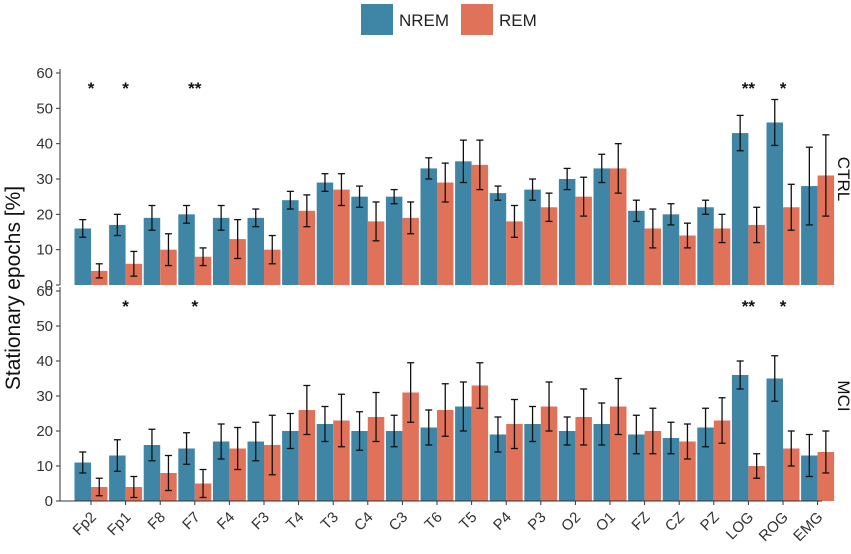 Image resolution: width=851 pixels, height=554 pixels. I want to click on bar-mci-nrem-emg, so click(809, 478).